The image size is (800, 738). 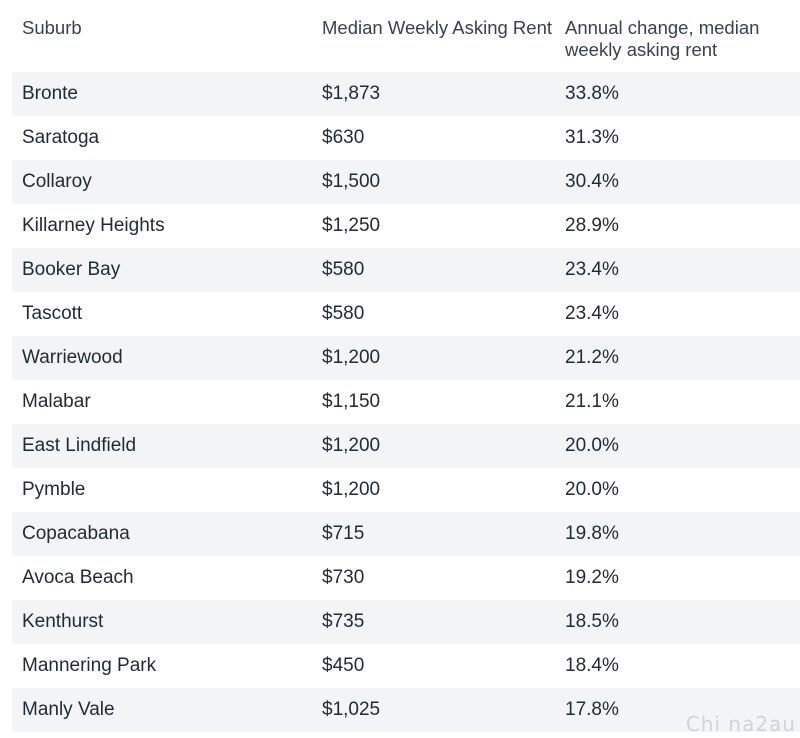 What do you see at coordinates (662, 38) in the screenshot?
I see `header-annual-change: Annual change, median weekly asking rent` at bounding box center [662, 38].